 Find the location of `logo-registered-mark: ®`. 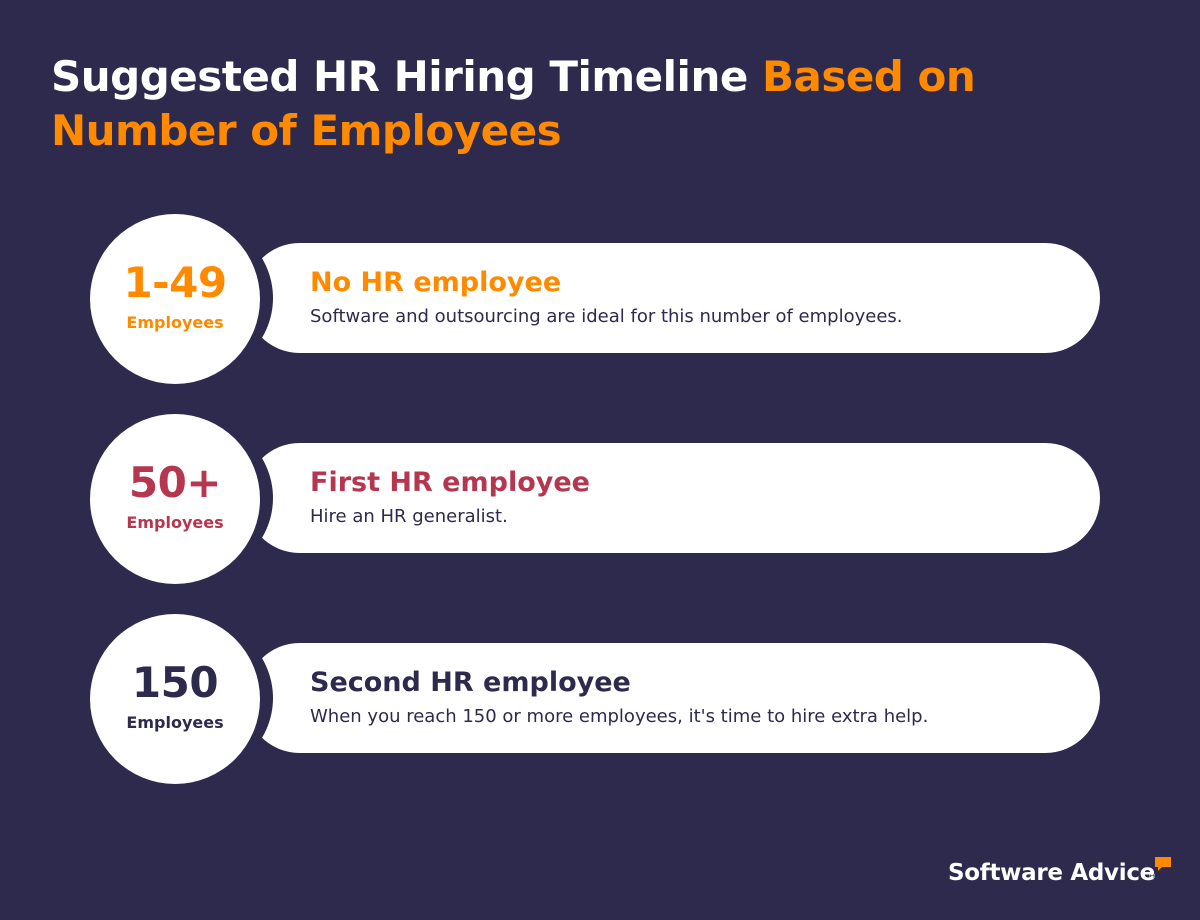

logo-registered-mark: ® is located at coordinates (1152, 876).